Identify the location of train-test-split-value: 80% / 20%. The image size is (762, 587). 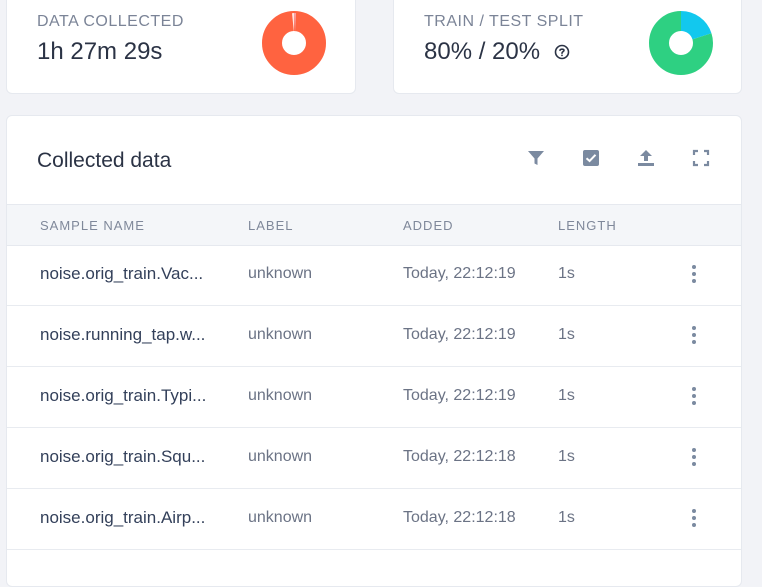
(482, 51).